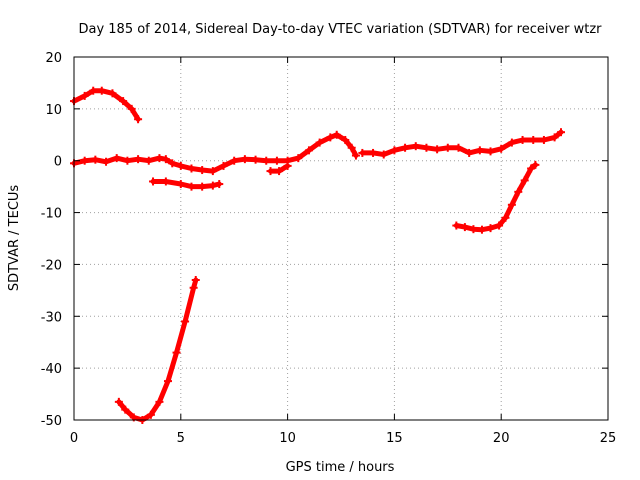 This screenshot has width=640, height=480. I want to click on y-tick-label: -20, so click(51, 265).